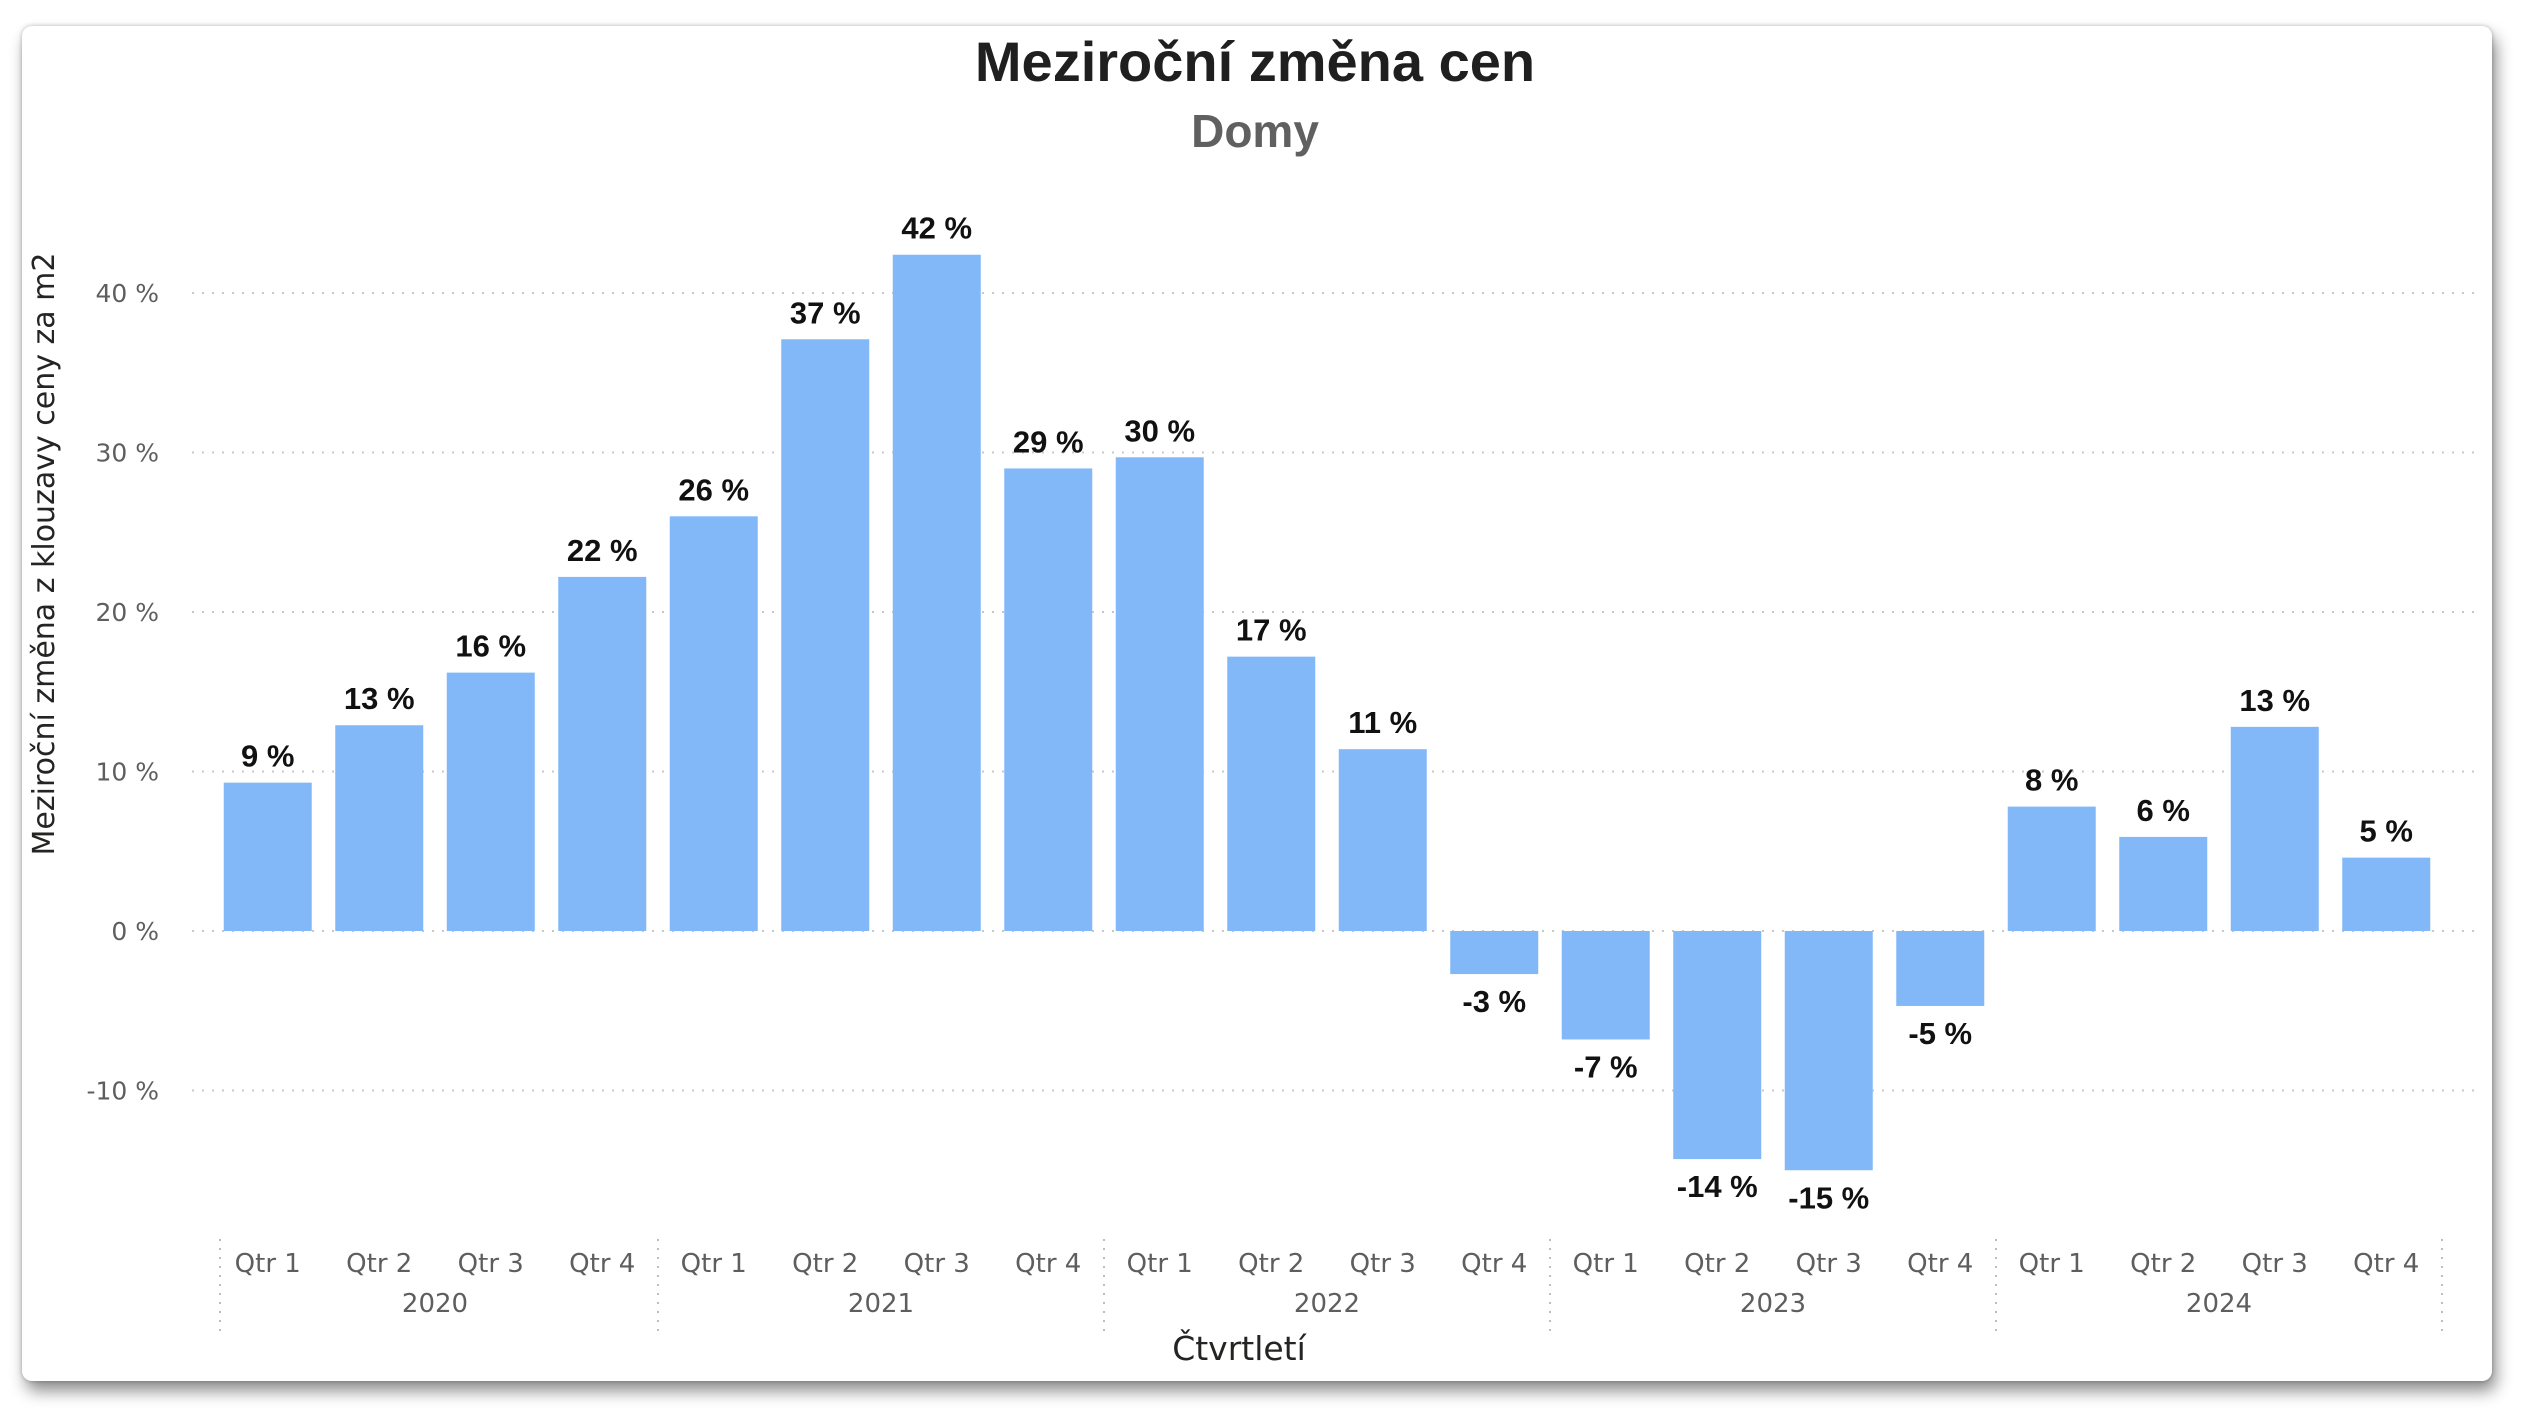  What do you see at coordinates (127, 612) in the screenshot?
I see `y-tick-label: 20 %` at bounding box center [127, 612].